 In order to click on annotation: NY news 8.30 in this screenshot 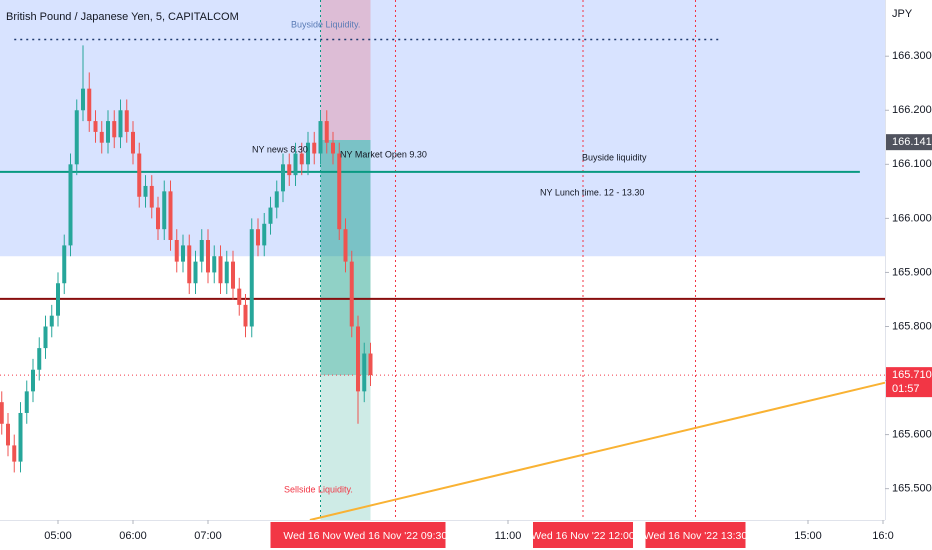, I will do `click(280, 149)`.